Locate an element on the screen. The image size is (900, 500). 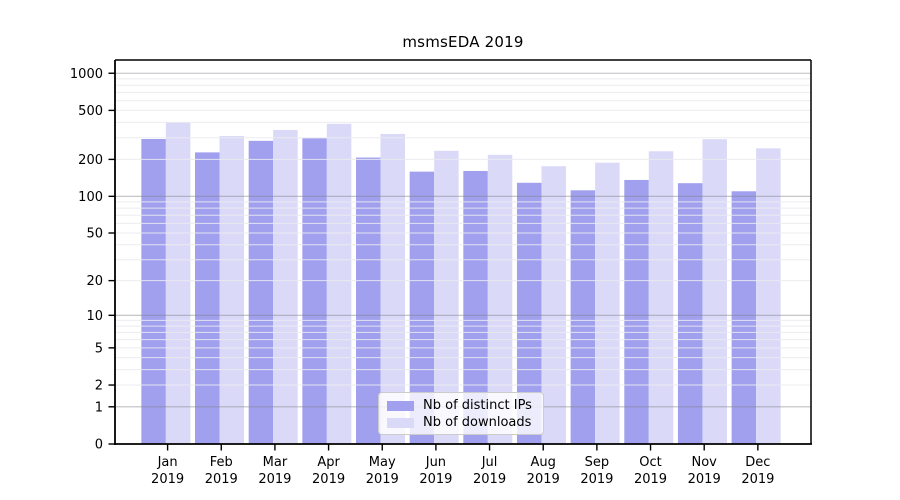
bar-dec-2019-nb-of-downloads is located at coordinates (768, 296).